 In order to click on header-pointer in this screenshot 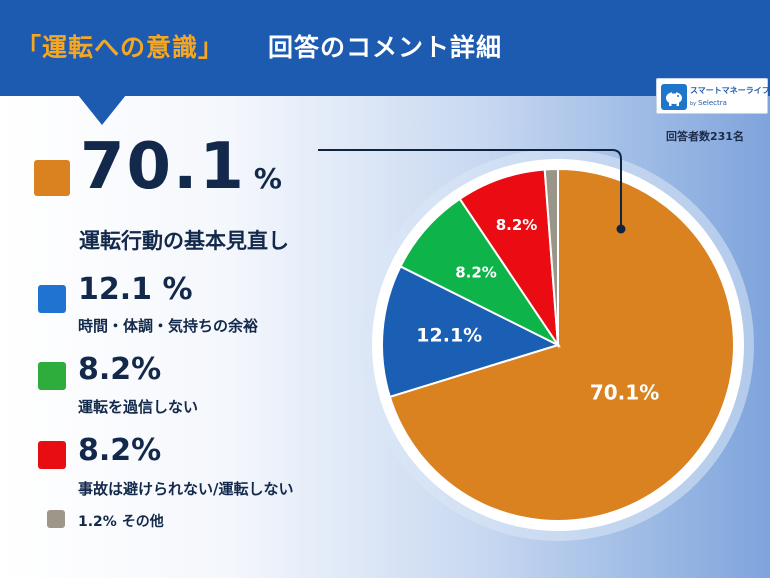, I will do `click(102, 110)`.